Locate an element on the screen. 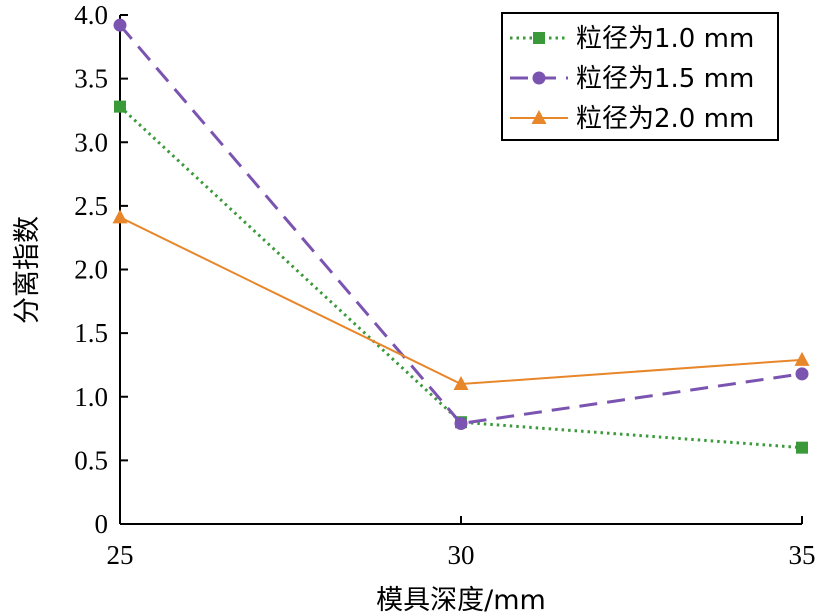 This screenshot has width=826, height=615. x-tick-label: 30 is located at coordinates (461, 555).